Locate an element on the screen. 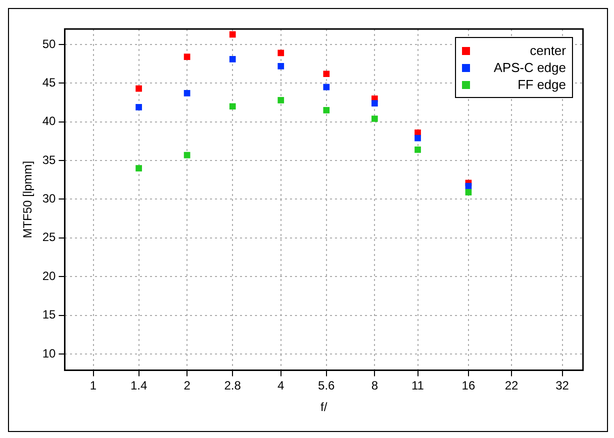  y-tick-label: 50 is located at coordinates (49, 43).